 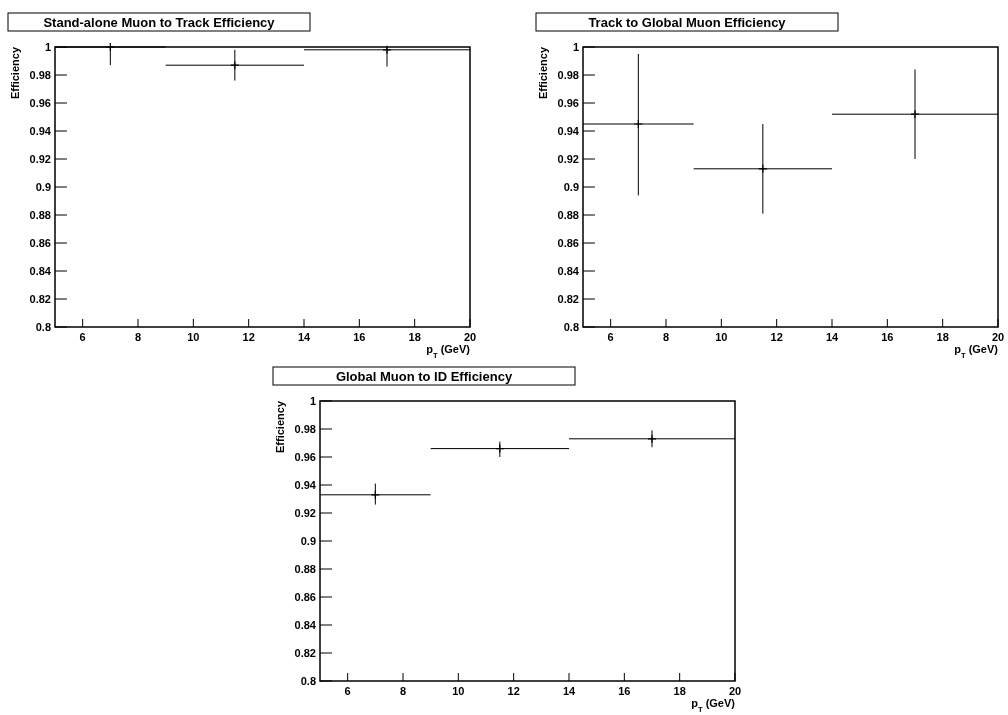 What do you see at coordinates (424, 376) in the screenshot?
I see `chart-title: Global Muon to ID Efficiency` at bounding box center [424, 376].